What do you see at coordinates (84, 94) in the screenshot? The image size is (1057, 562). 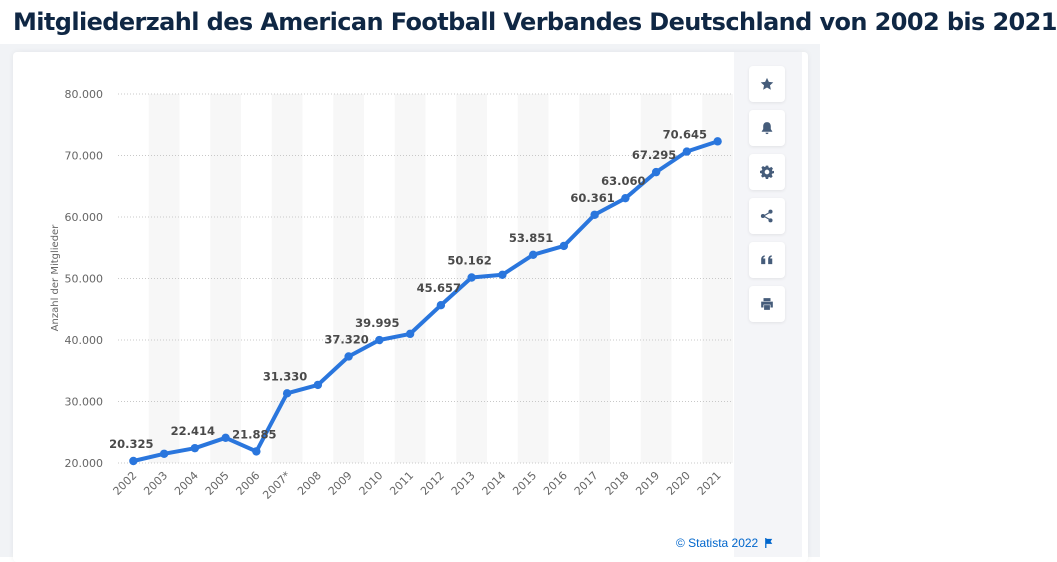 I see `y-tick-label: 80.000` at bounding box center [84, 94].